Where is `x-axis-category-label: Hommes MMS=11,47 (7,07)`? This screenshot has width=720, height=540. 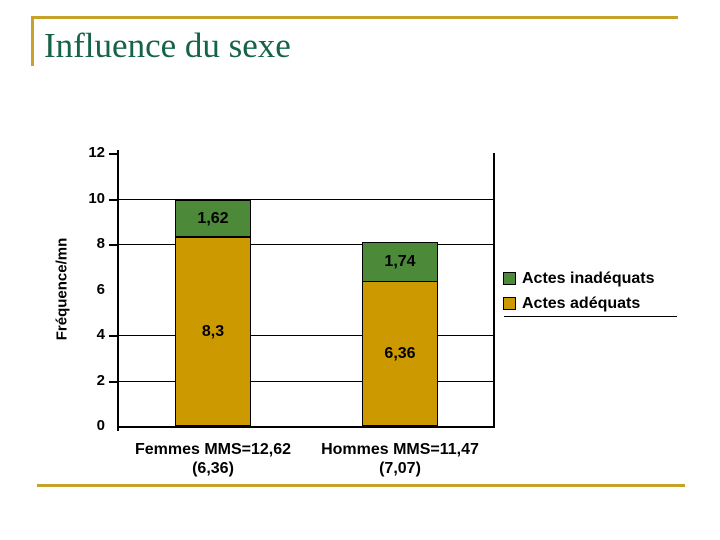
x-axis-category-label: Hommes MMS=11,47 (7,07) is located at coordinates (400, 459).